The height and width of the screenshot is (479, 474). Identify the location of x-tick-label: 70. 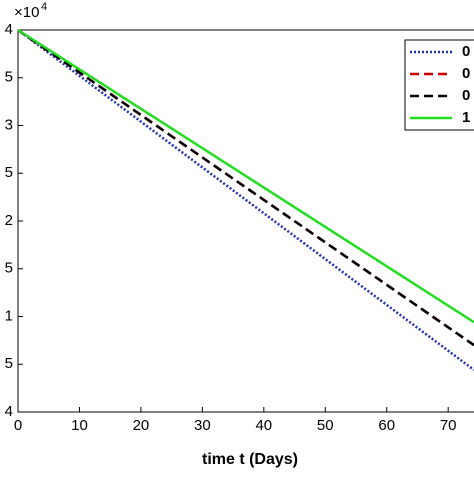
(448, 425).